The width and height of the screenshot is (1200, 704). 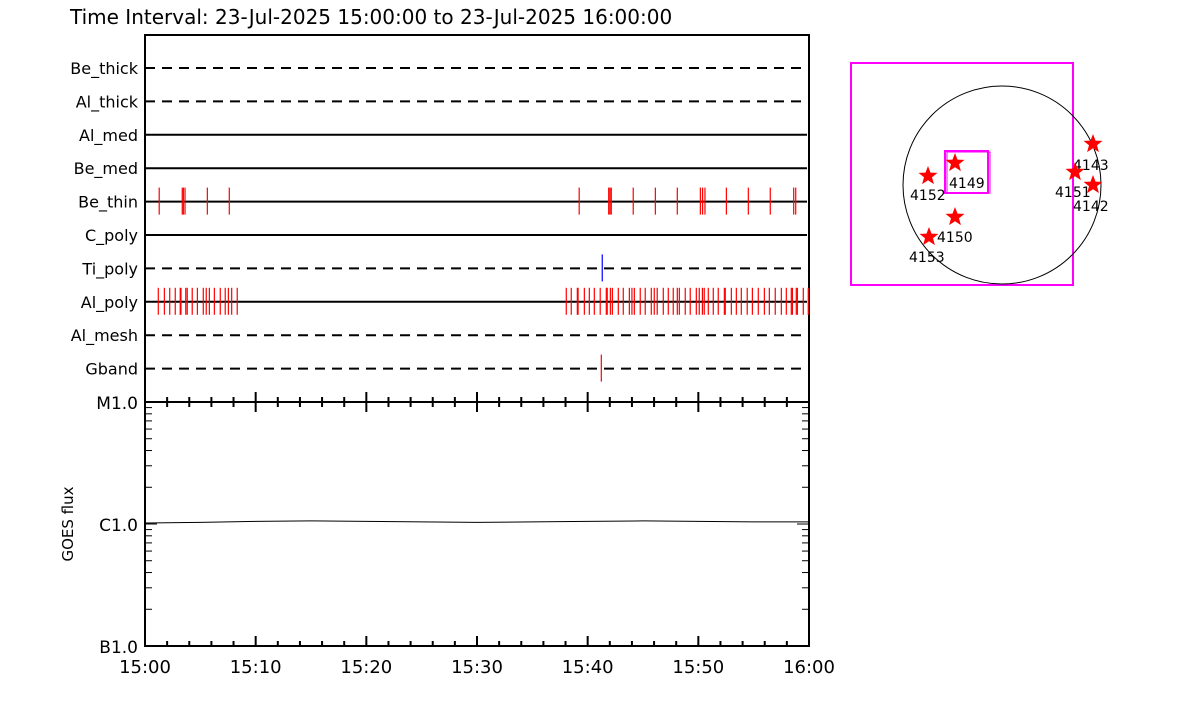 I want to click on active-region-label: 4149, so click(x=967, y=184).